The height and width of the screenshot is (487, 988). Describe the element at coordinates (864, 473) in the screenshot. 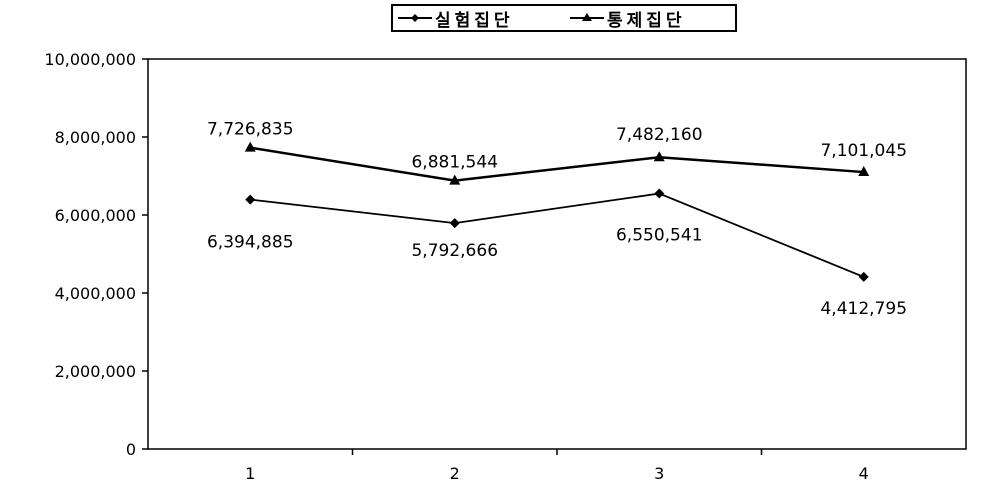

I see `x-tick-label: 4` at that location.